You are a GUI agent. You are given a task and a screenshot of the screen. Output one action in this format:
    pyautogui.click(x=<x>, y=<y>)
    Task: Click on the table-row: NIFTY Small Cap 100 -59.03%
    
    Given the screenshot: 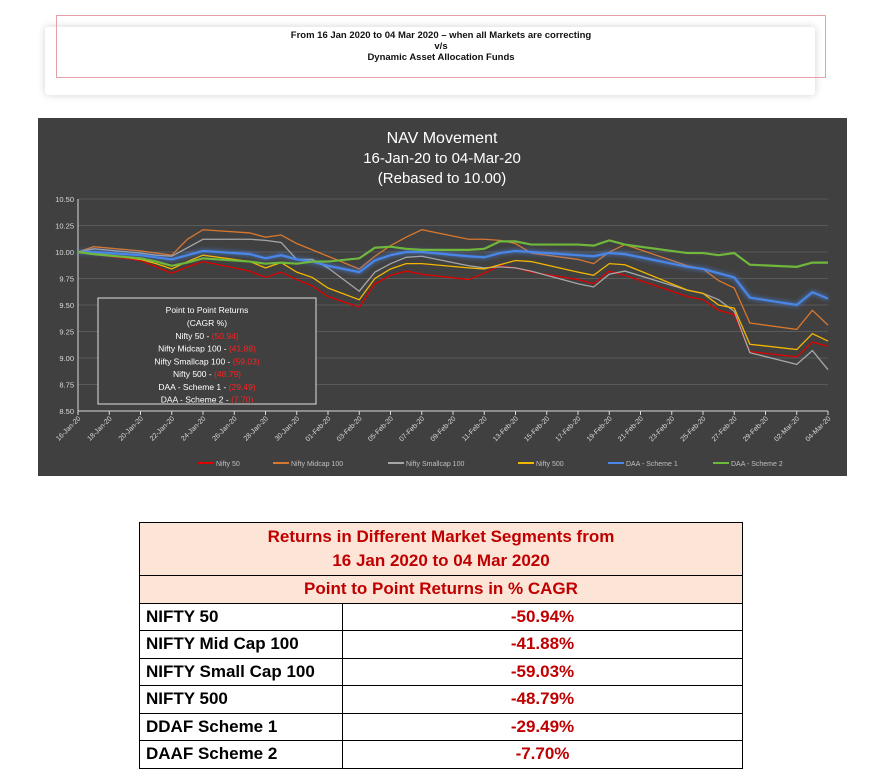 What is the action you would take?
    pyautogui.click(x=441, y=671)
    